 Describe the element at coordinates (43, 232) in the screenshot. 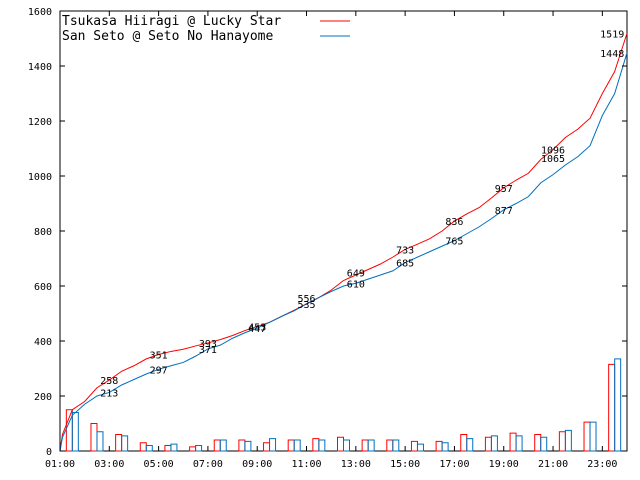

I see `y-tick-label-5: 800` at that location.